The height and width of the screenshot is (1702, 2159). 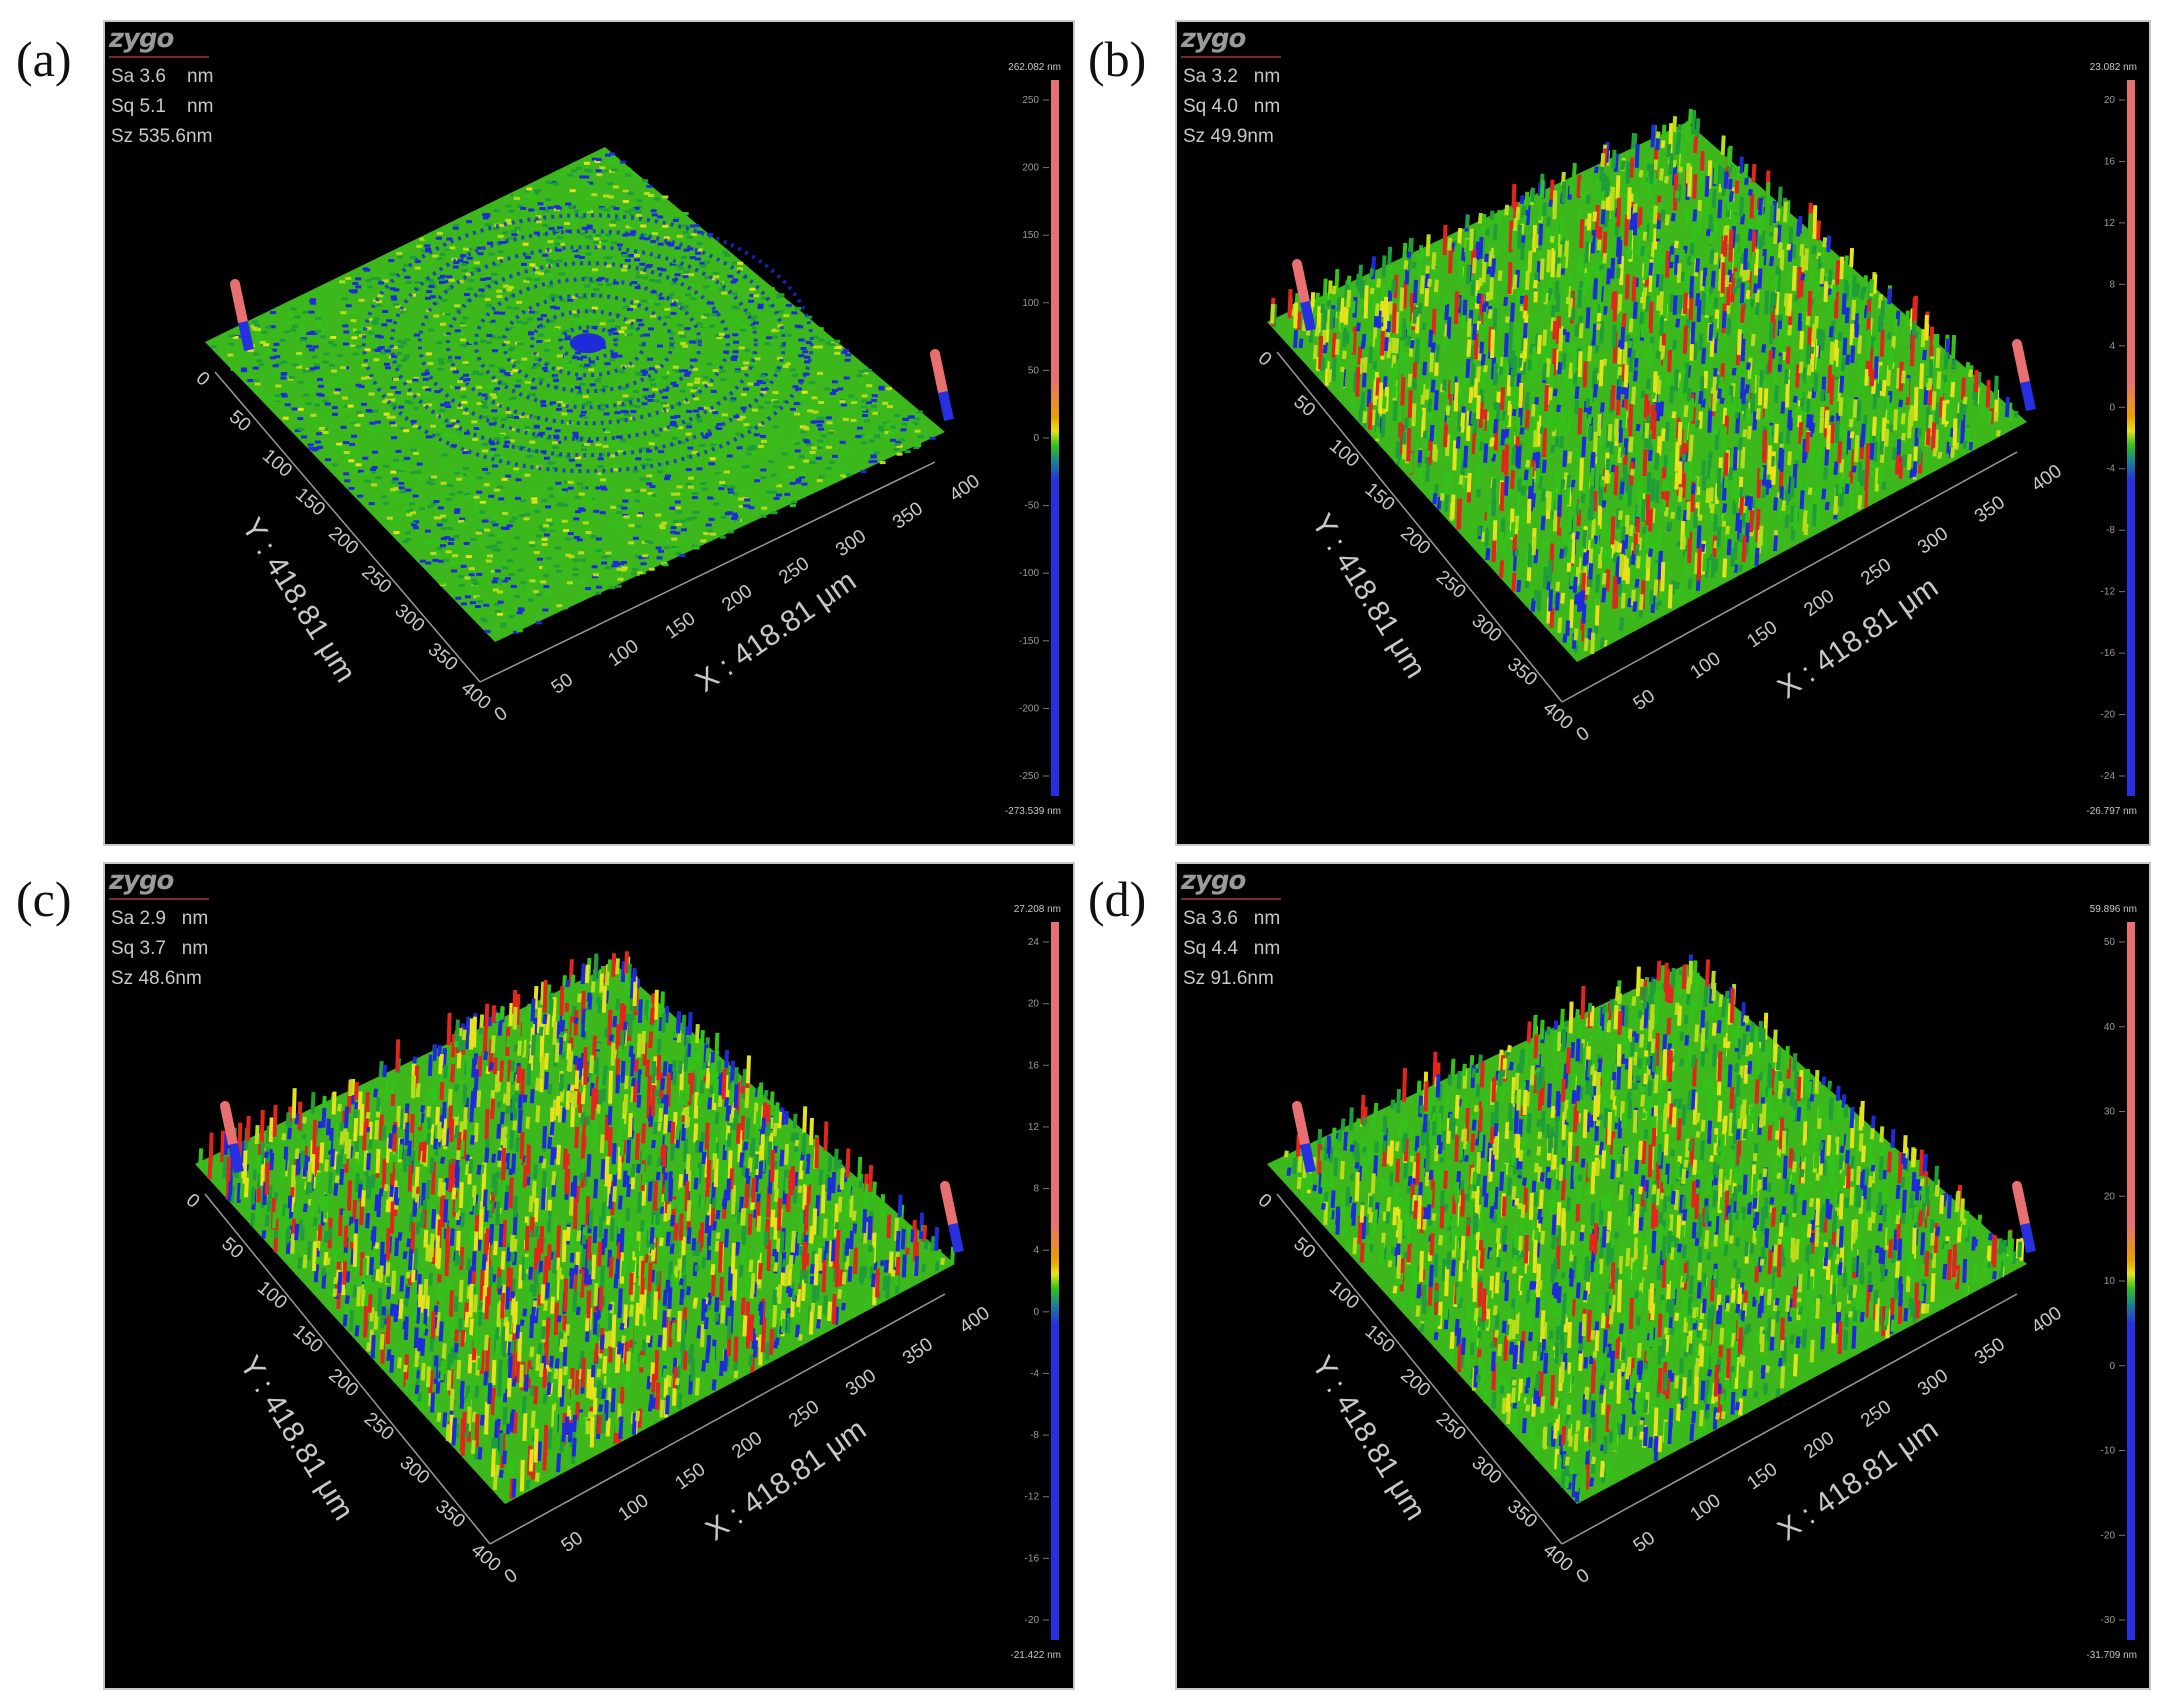 What do you see at coordinates (1030, 235) in the screenshot?
I see `scale-tick-label: 150` at bounding box center [1030, 235].